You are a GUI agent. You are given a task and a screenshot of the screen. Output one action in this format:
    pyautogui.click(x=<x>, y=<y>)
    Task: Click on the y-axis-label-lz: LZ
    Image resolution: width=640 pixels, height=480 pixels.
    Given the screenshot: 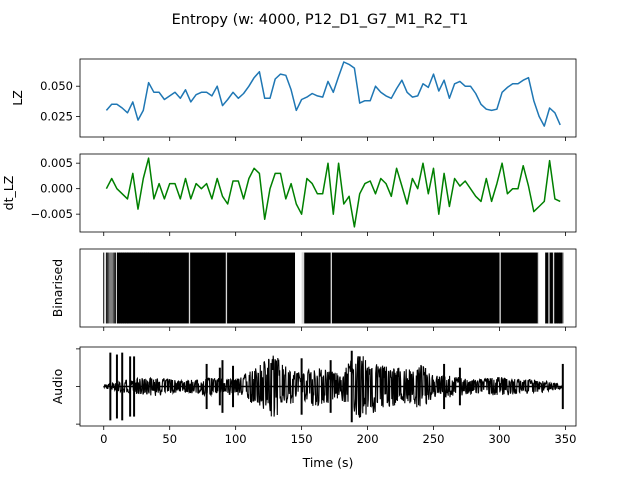 What is the action you would take?
    pyautogui.click(x=17, y=98)
    